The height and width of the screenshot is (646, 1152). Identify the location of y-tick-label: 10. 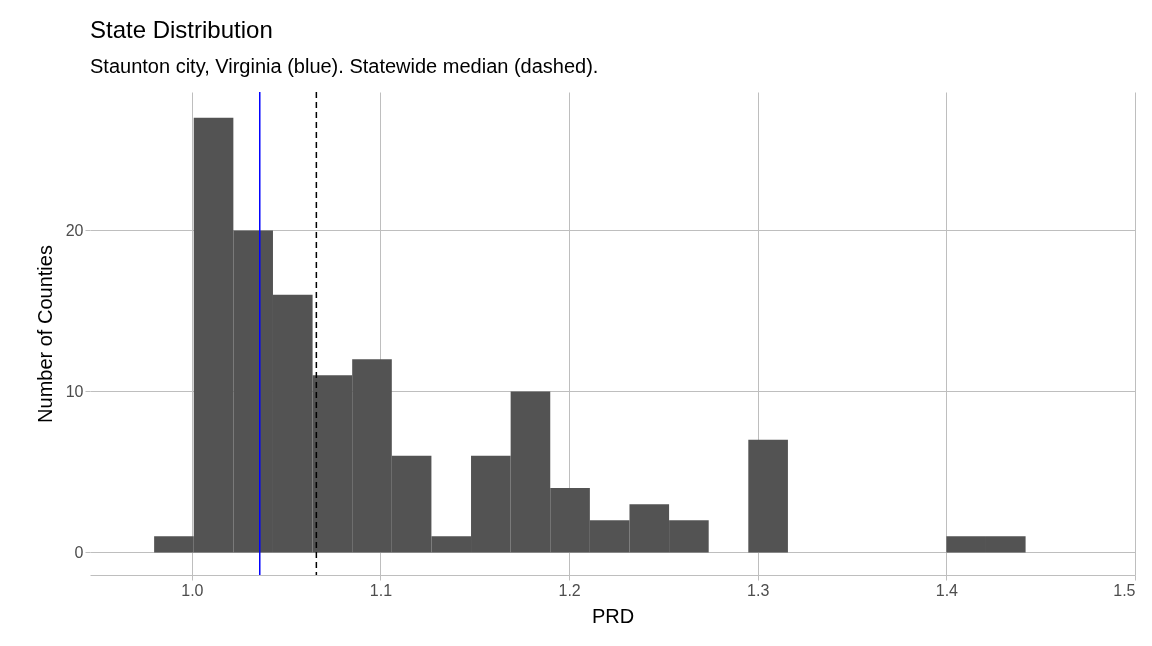
(74, 391).